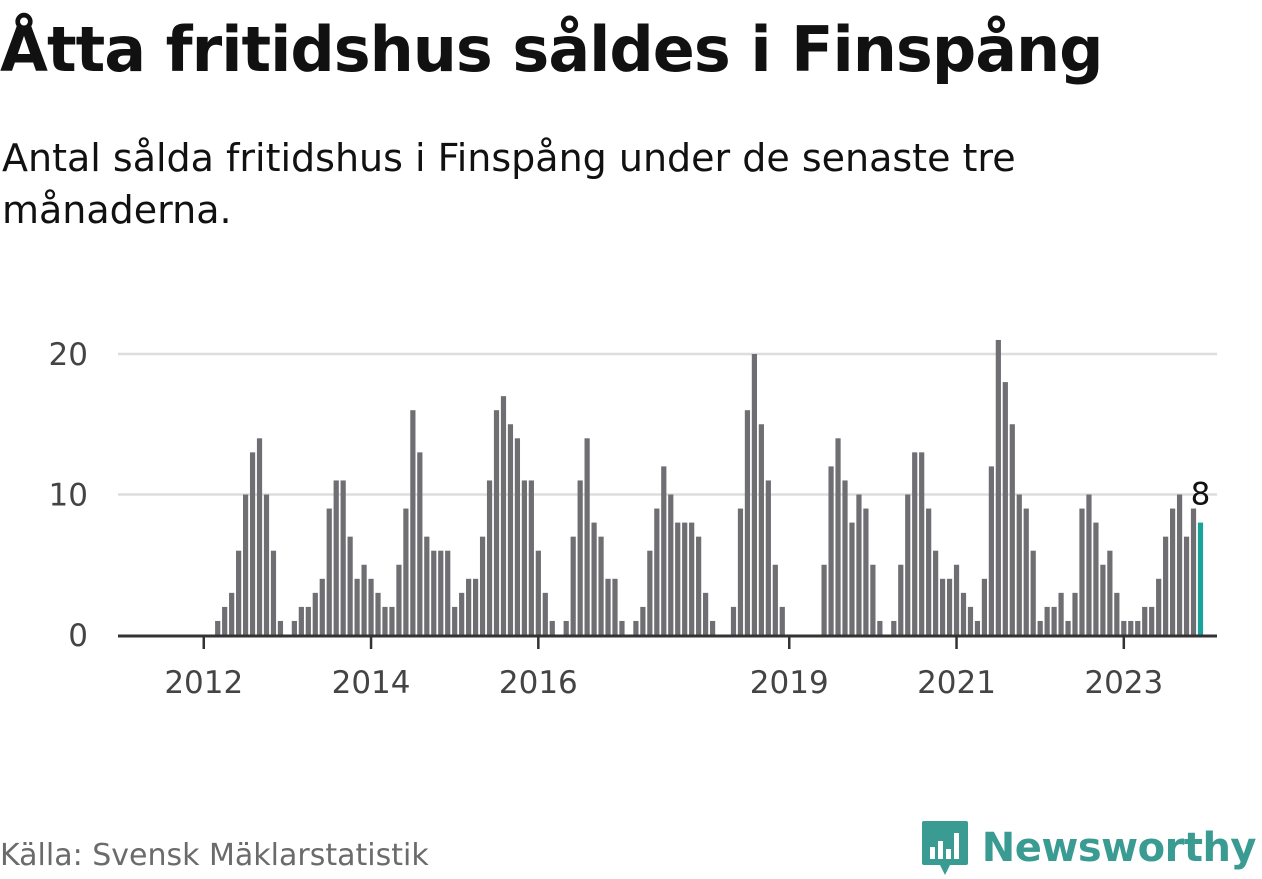  I want to click on y-tick-label: 10, so click(68, 496).